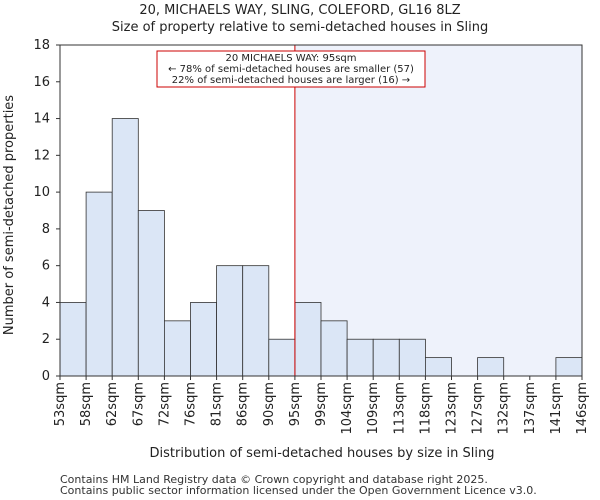 This screenshot has width=600, height=500. I want to click on x-tick-label: 146sqm, so click(582, 408).